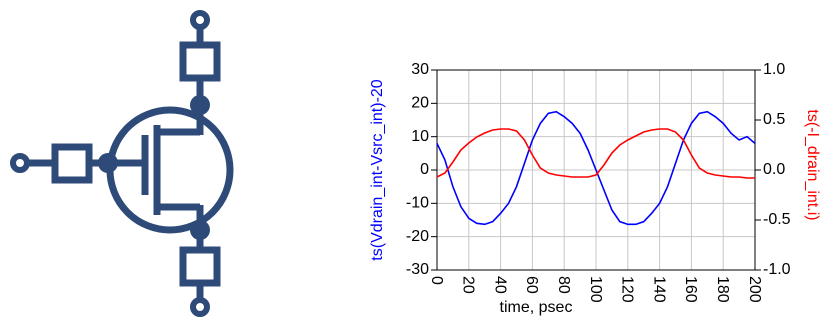 The image size is (827, 320). Describe the element at coordinates (377, 170) in the screenshot. I see `y-axis-label: ts(Vdrain_int-Vsrc_int)-20` at that location.